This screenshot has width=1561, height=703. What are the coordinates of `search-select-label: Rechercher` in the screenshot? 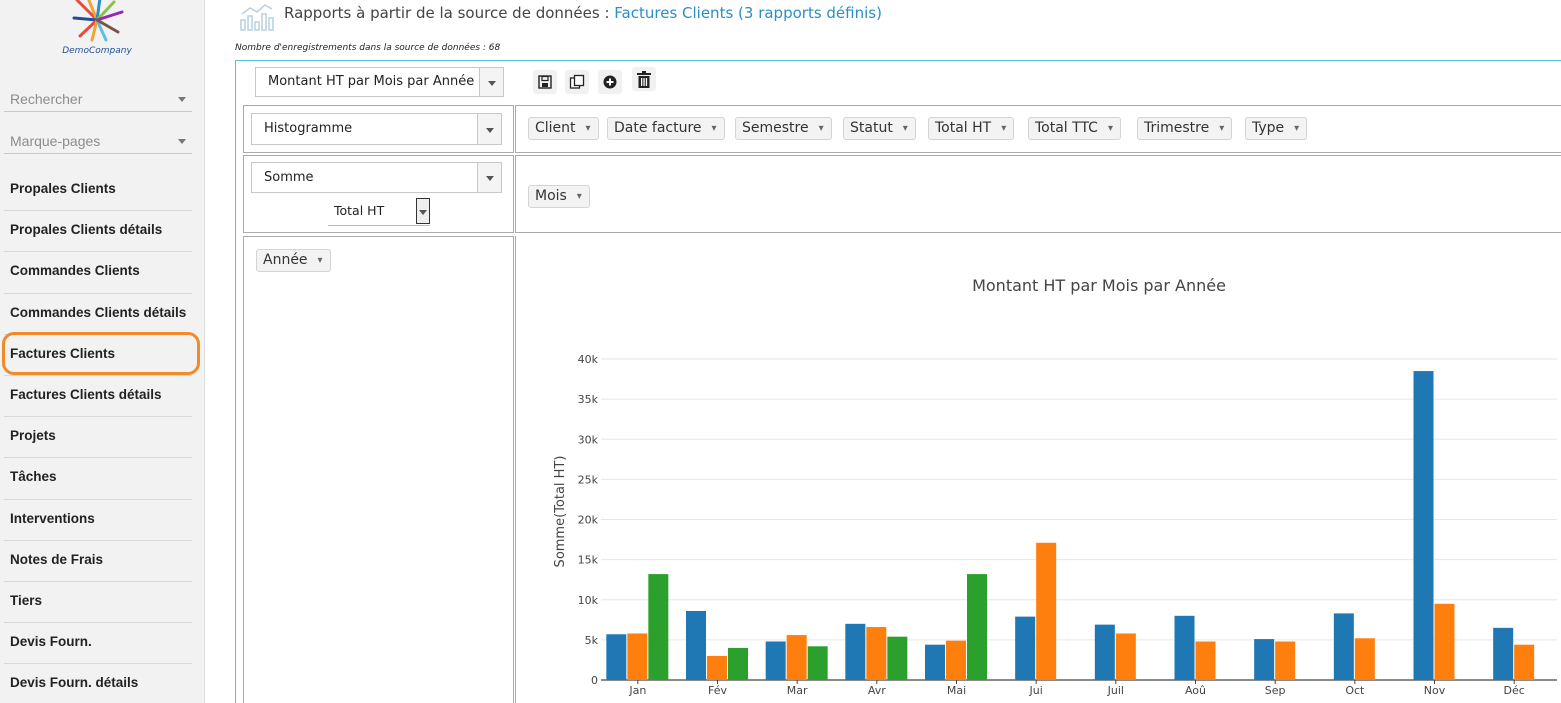 It's located at (46, 99).